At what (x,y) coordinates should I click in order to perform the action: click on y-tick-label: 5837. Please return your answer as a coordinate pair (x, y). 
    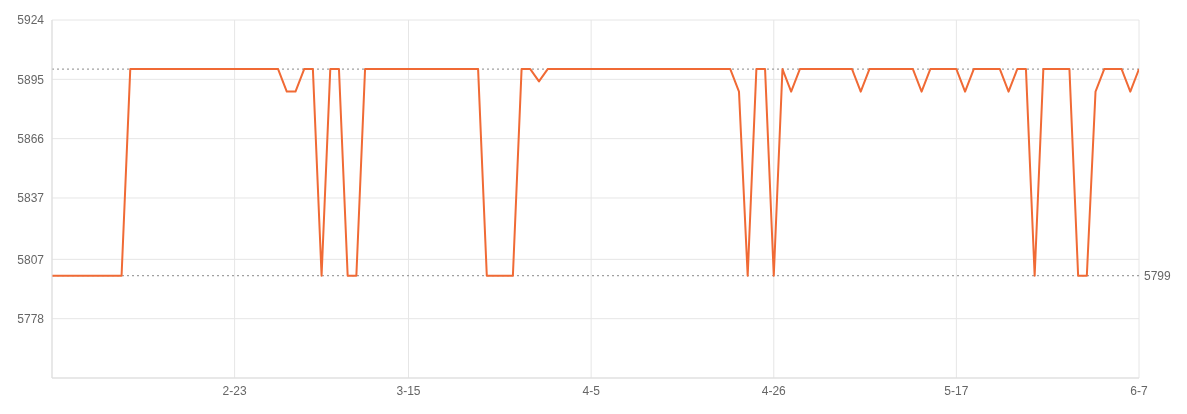
    Looking at the image, I should click on (31, 198).